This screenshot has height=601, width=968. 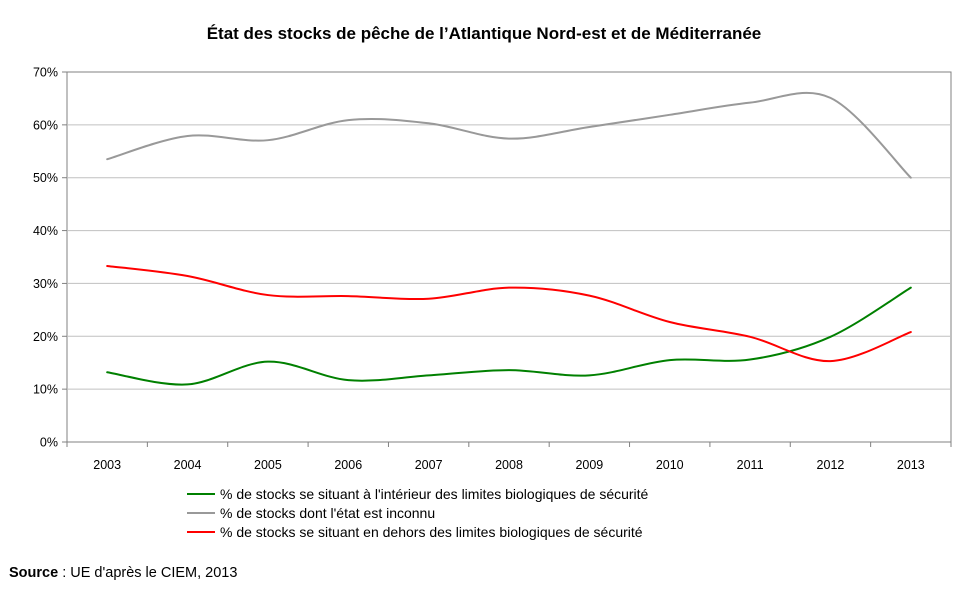 I want to click on legend-item-unknown: % de stocks dont l'état est inconnu, so click(x=311, y=513).